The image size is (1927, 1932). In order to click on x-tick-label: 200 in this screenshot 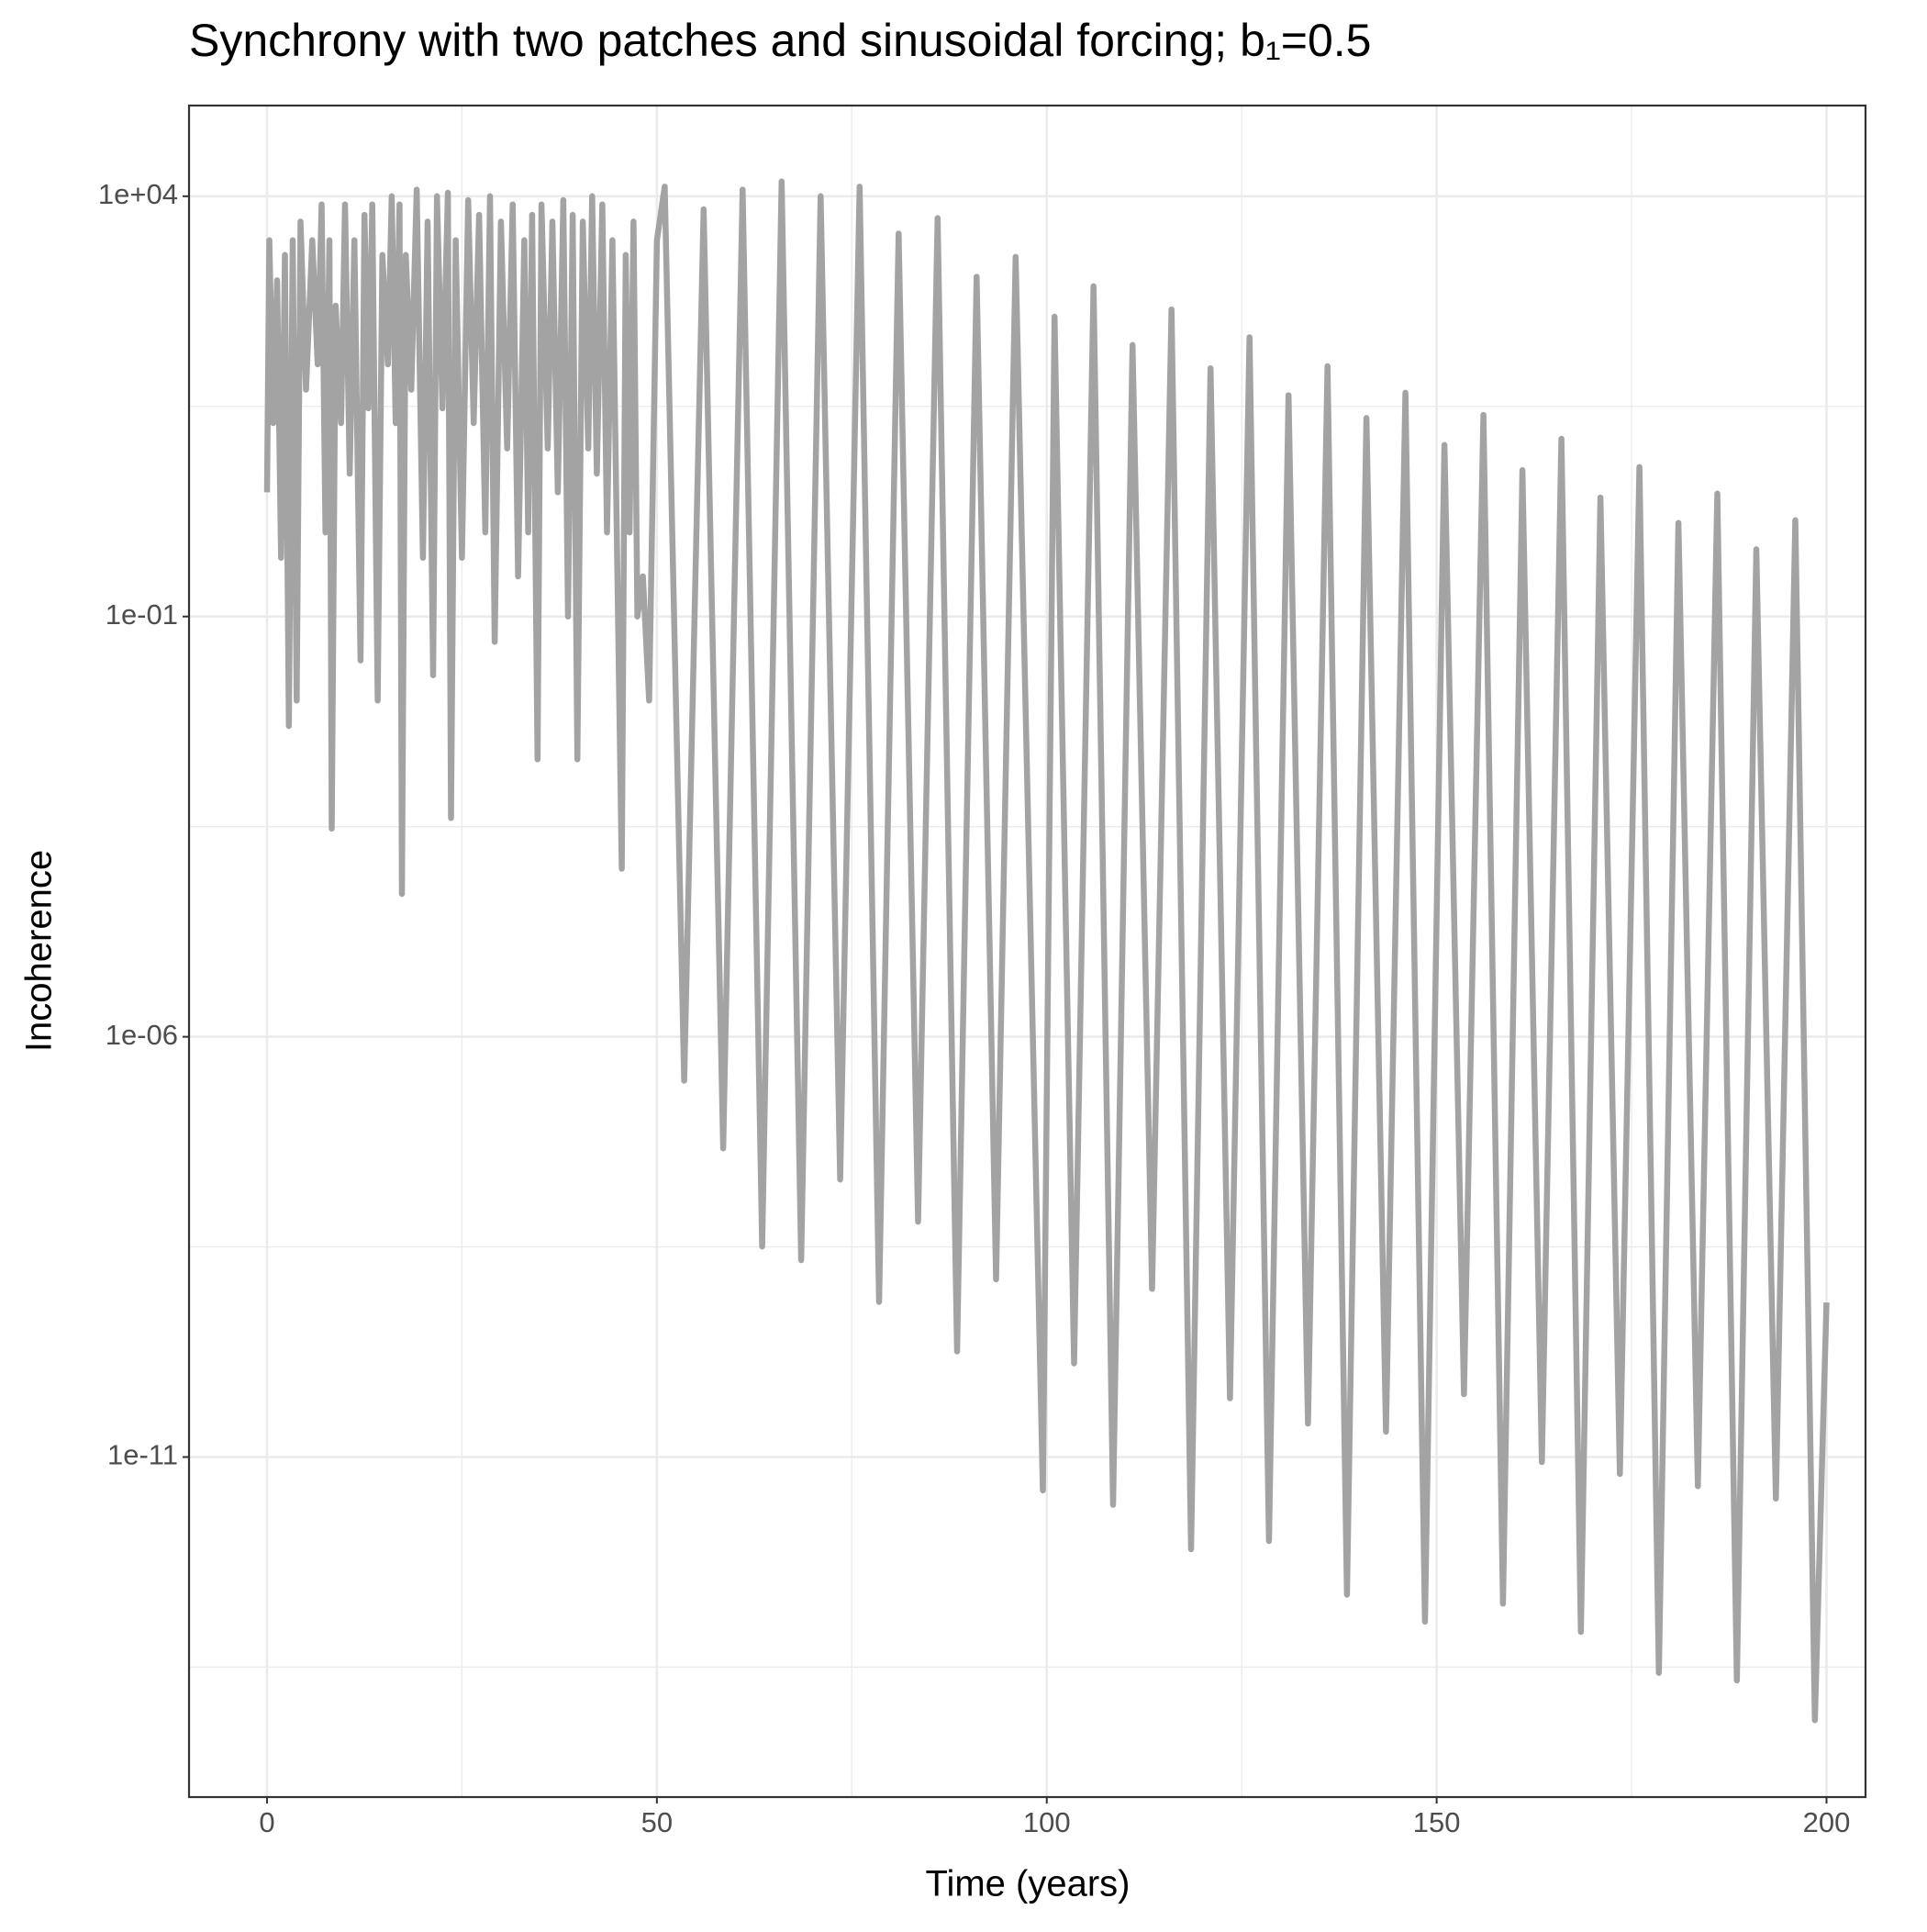, I will do `click(1827, 1822)`.